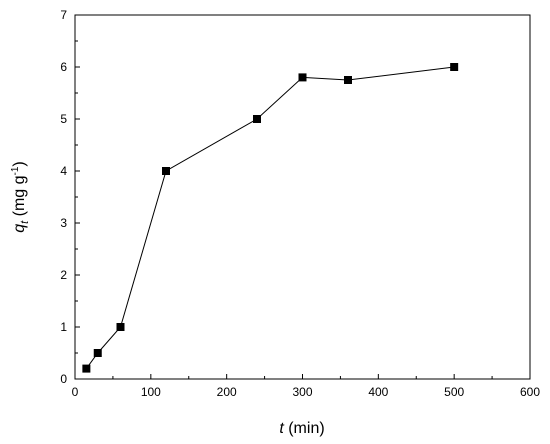 The height and width of the screenshot is (444, 550). I want to click on y-axis-title: qt (mg g-1), so click(20, 197).